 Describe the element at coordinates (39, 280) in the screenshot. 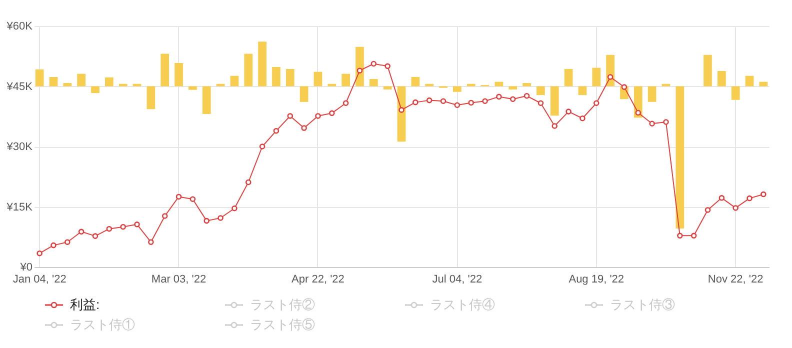

I see `x-tick-label: Jan 04, '22` at that location.